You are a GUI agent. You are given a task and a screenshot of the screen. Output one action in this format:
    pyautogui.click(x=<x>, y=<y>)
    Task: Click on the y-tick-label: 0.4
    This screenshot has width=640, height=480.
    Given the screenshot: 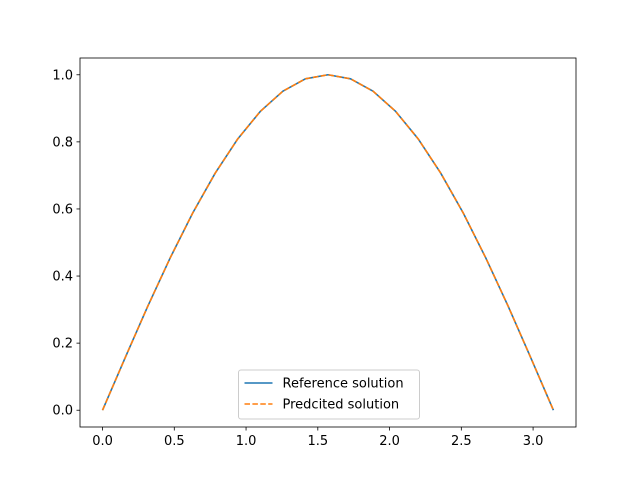 What is the action you would take?
    pyautogui.click(x=62, y=277)
    